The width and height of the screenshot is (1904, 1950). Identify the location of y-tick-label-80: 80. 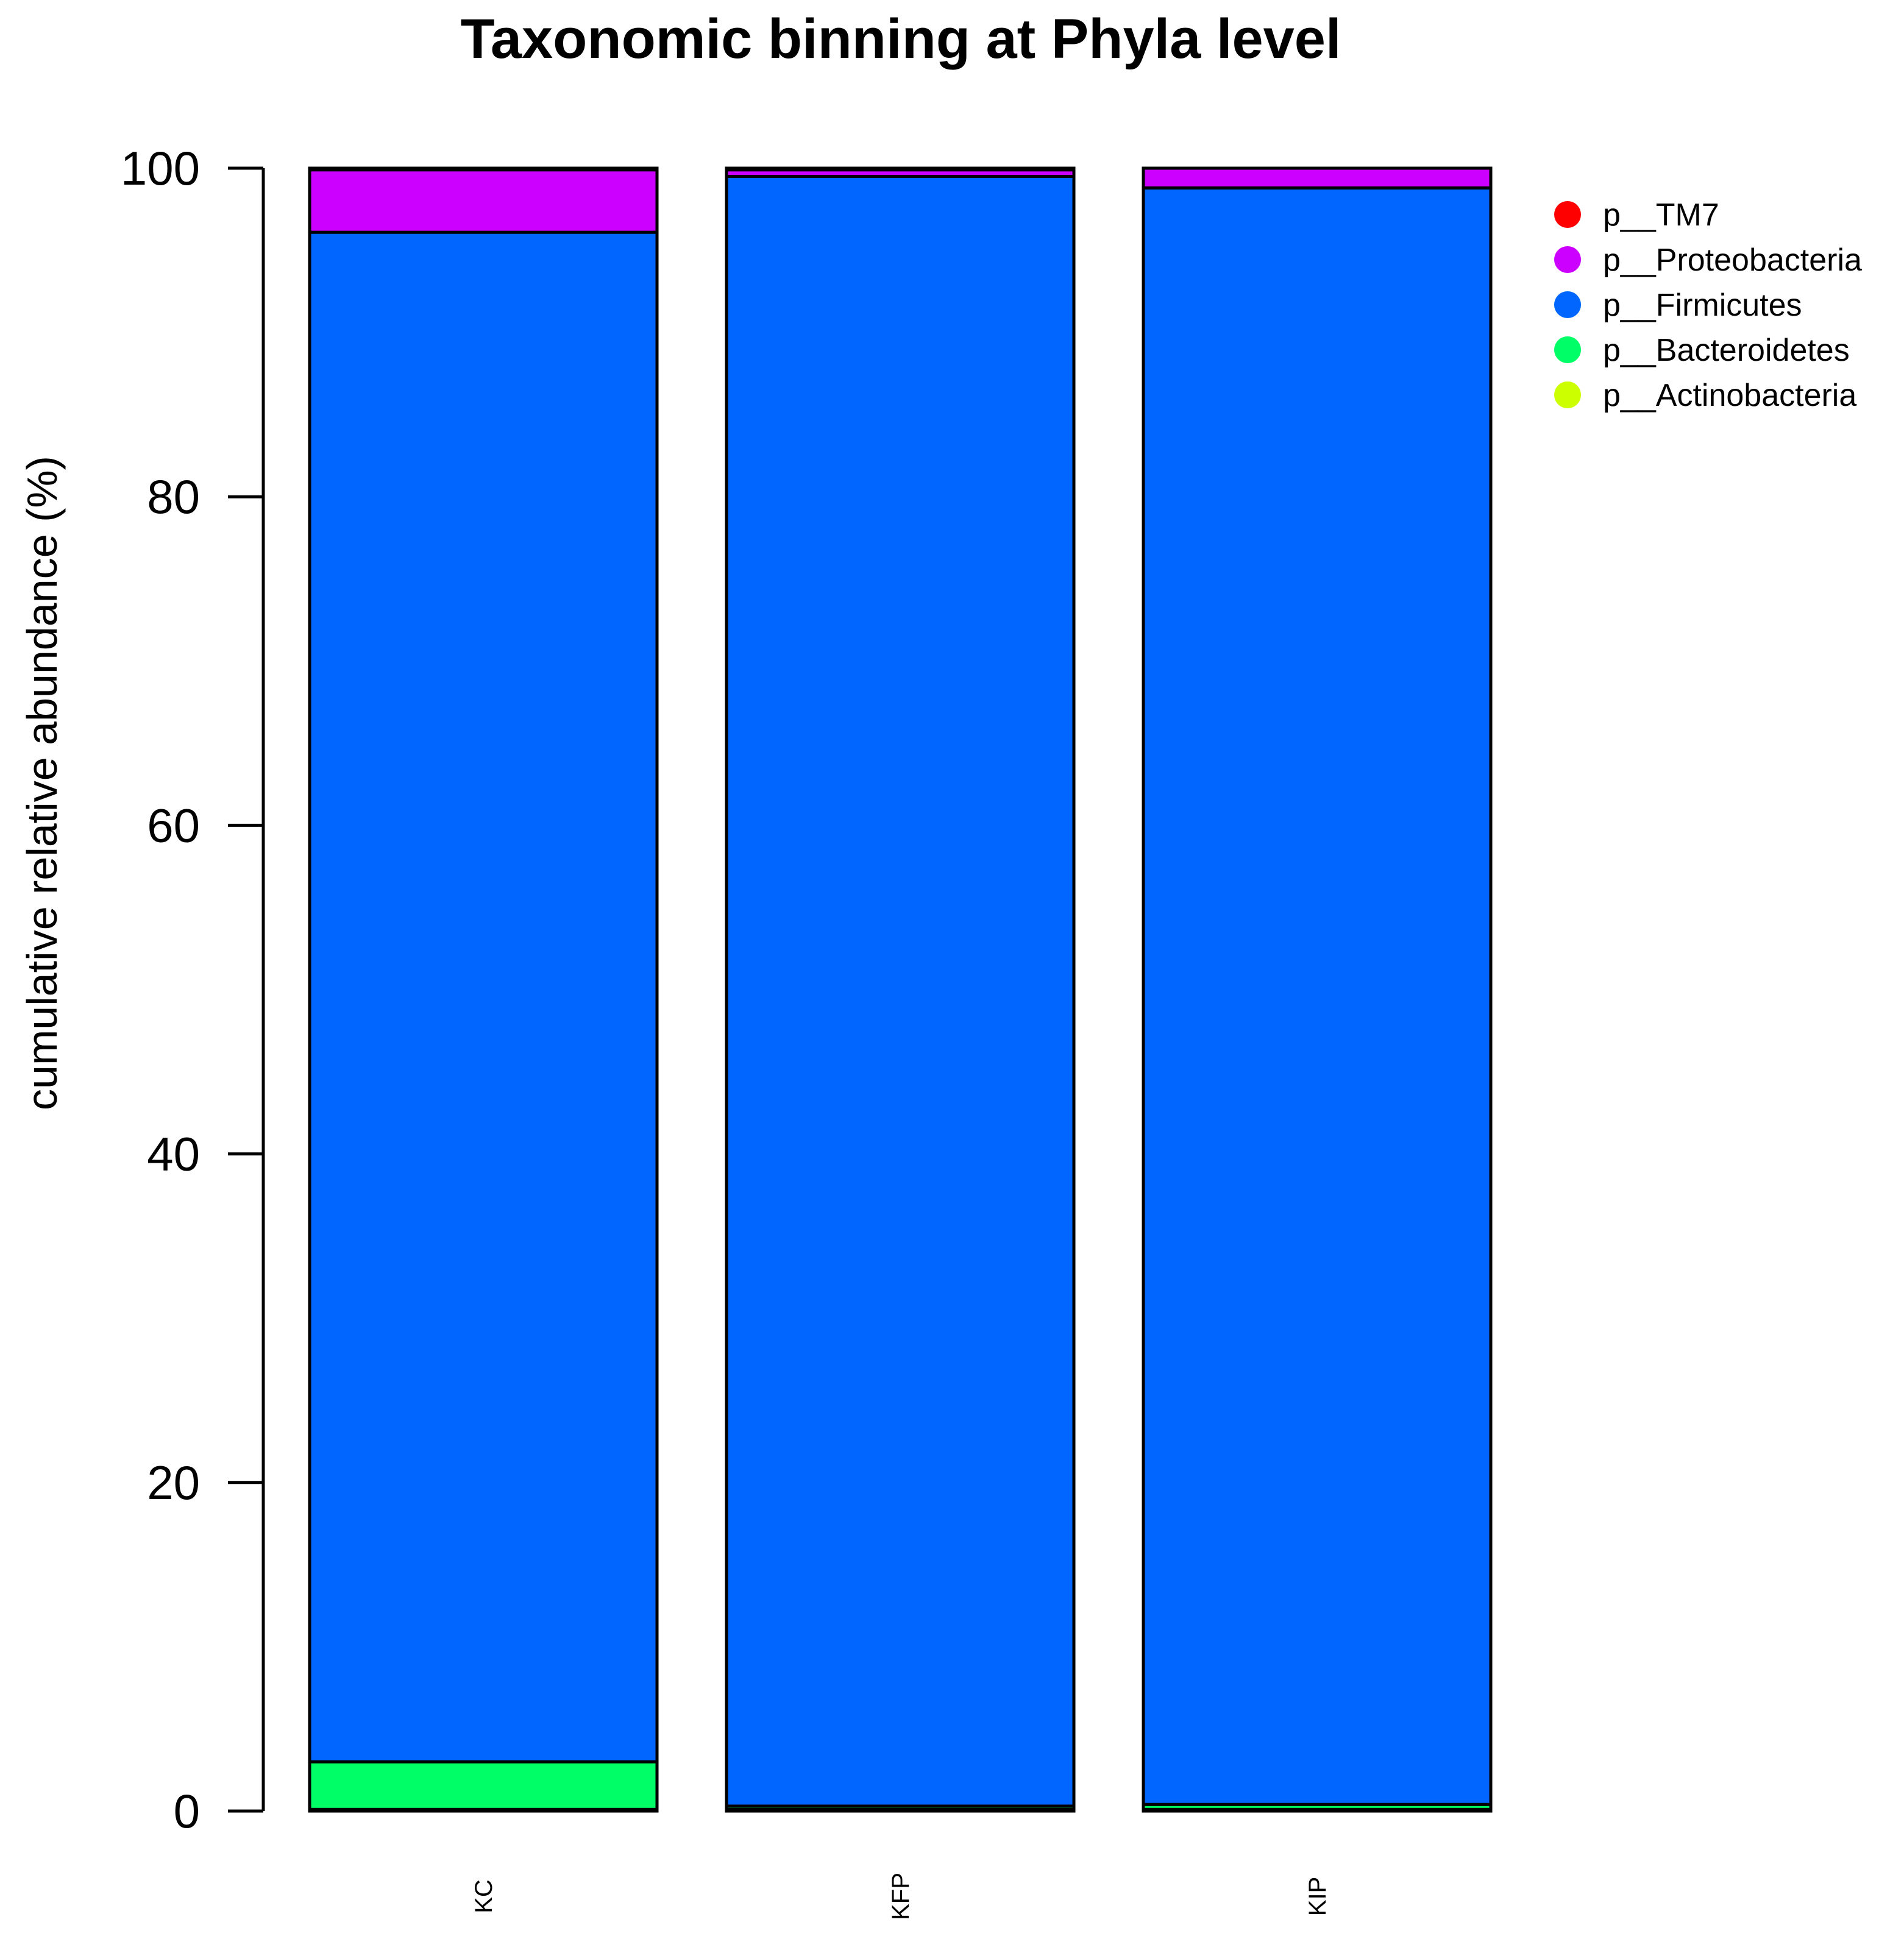
(173, 496).